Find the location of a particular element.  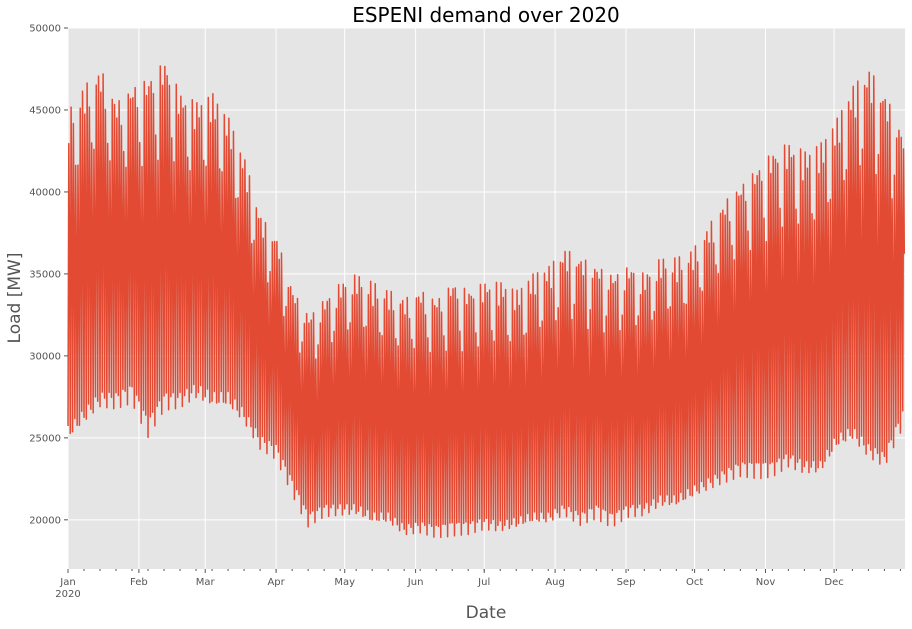

x-tick-label: Nov is located at coordinates (766, 582).